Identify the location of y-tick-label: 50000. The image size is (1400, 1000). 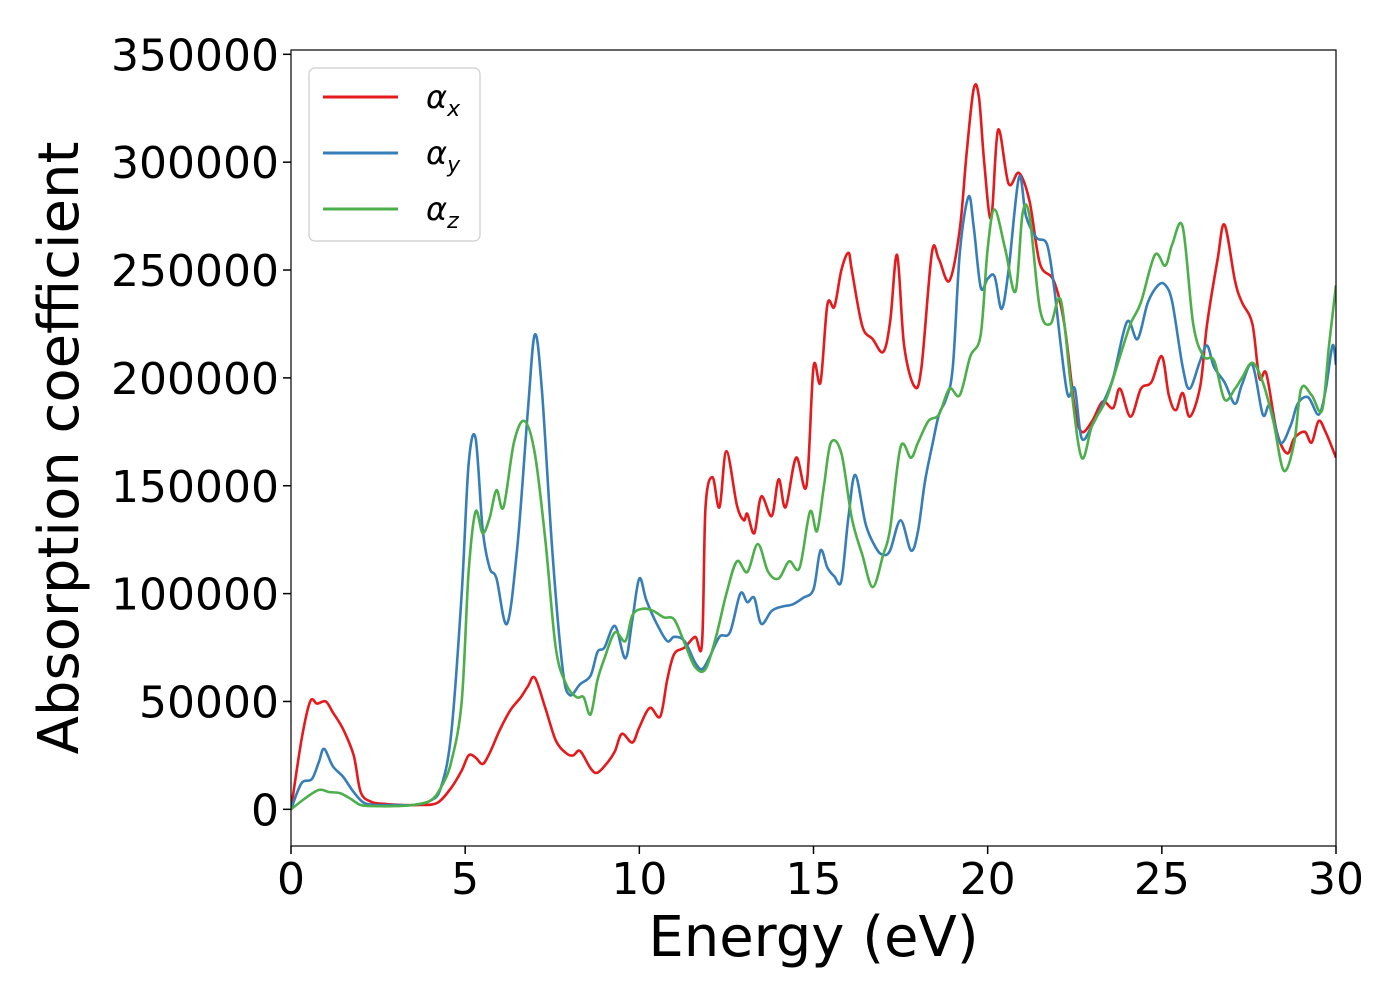
(209, 702).